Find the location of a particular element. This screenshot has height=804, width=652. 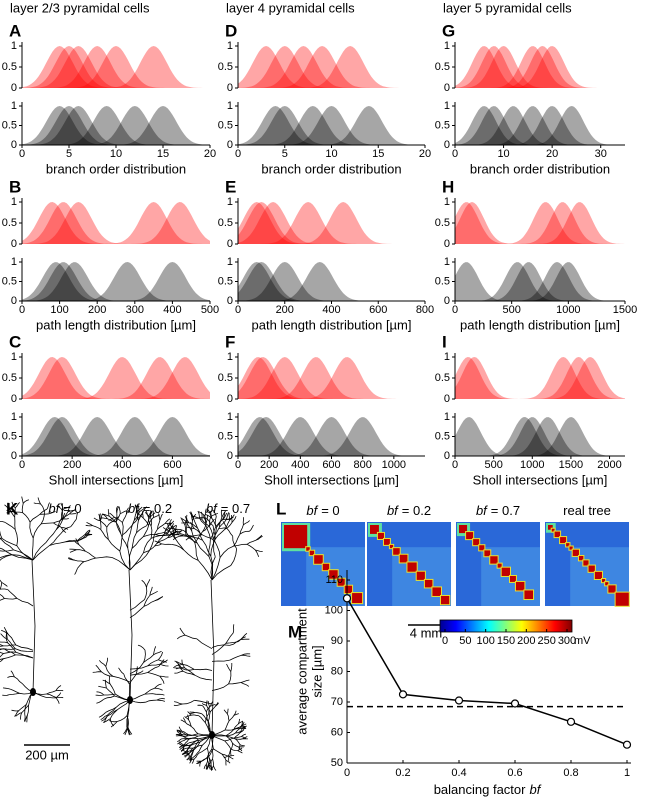

label-italic: bf is located at coordinates (482, 510).